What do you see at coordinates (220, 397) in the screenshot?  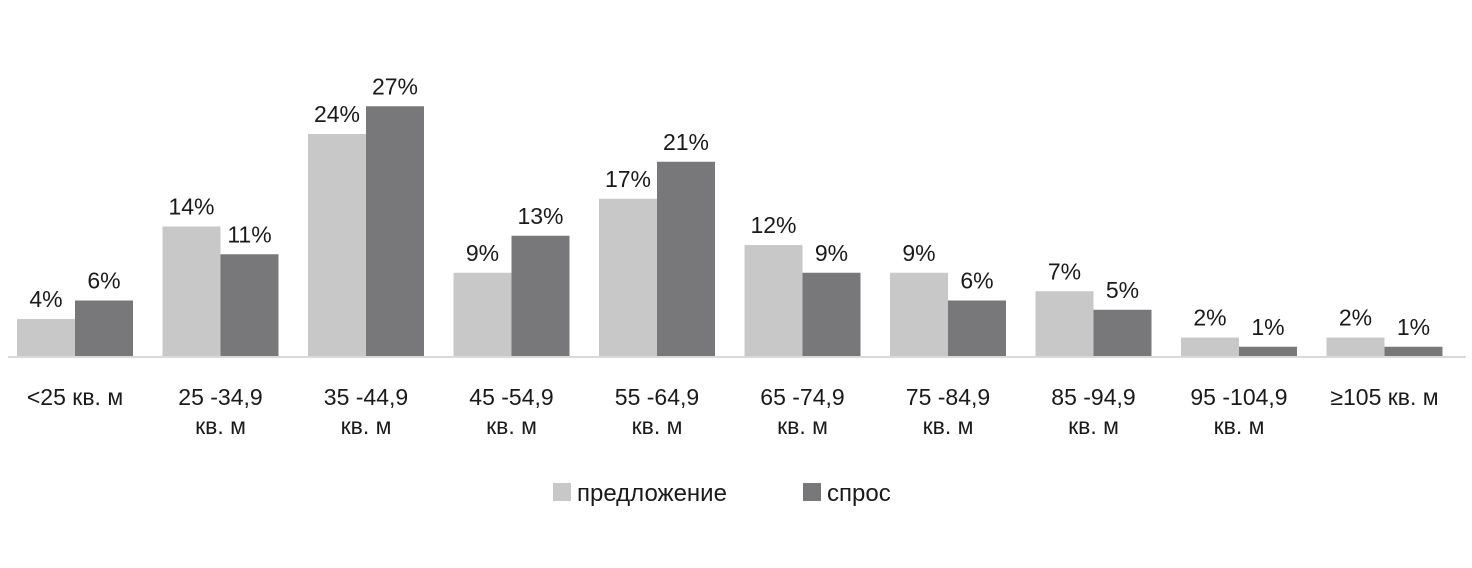 I see `category-label: 25 -34,9` at bounding box center [220, 397].